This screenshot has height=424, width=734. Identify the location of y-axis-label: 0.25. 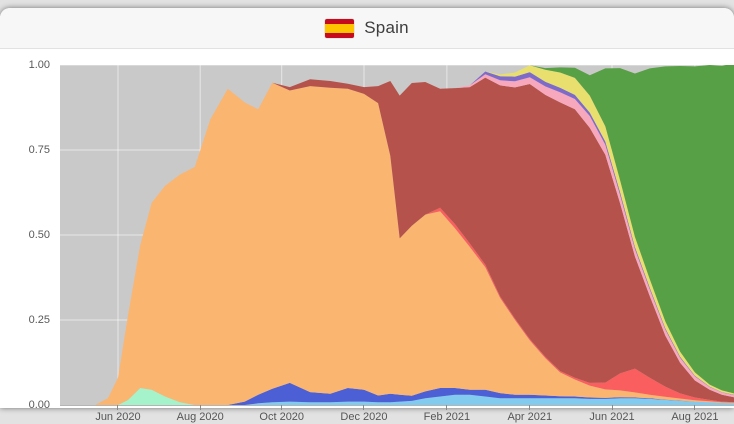
(39, 320).